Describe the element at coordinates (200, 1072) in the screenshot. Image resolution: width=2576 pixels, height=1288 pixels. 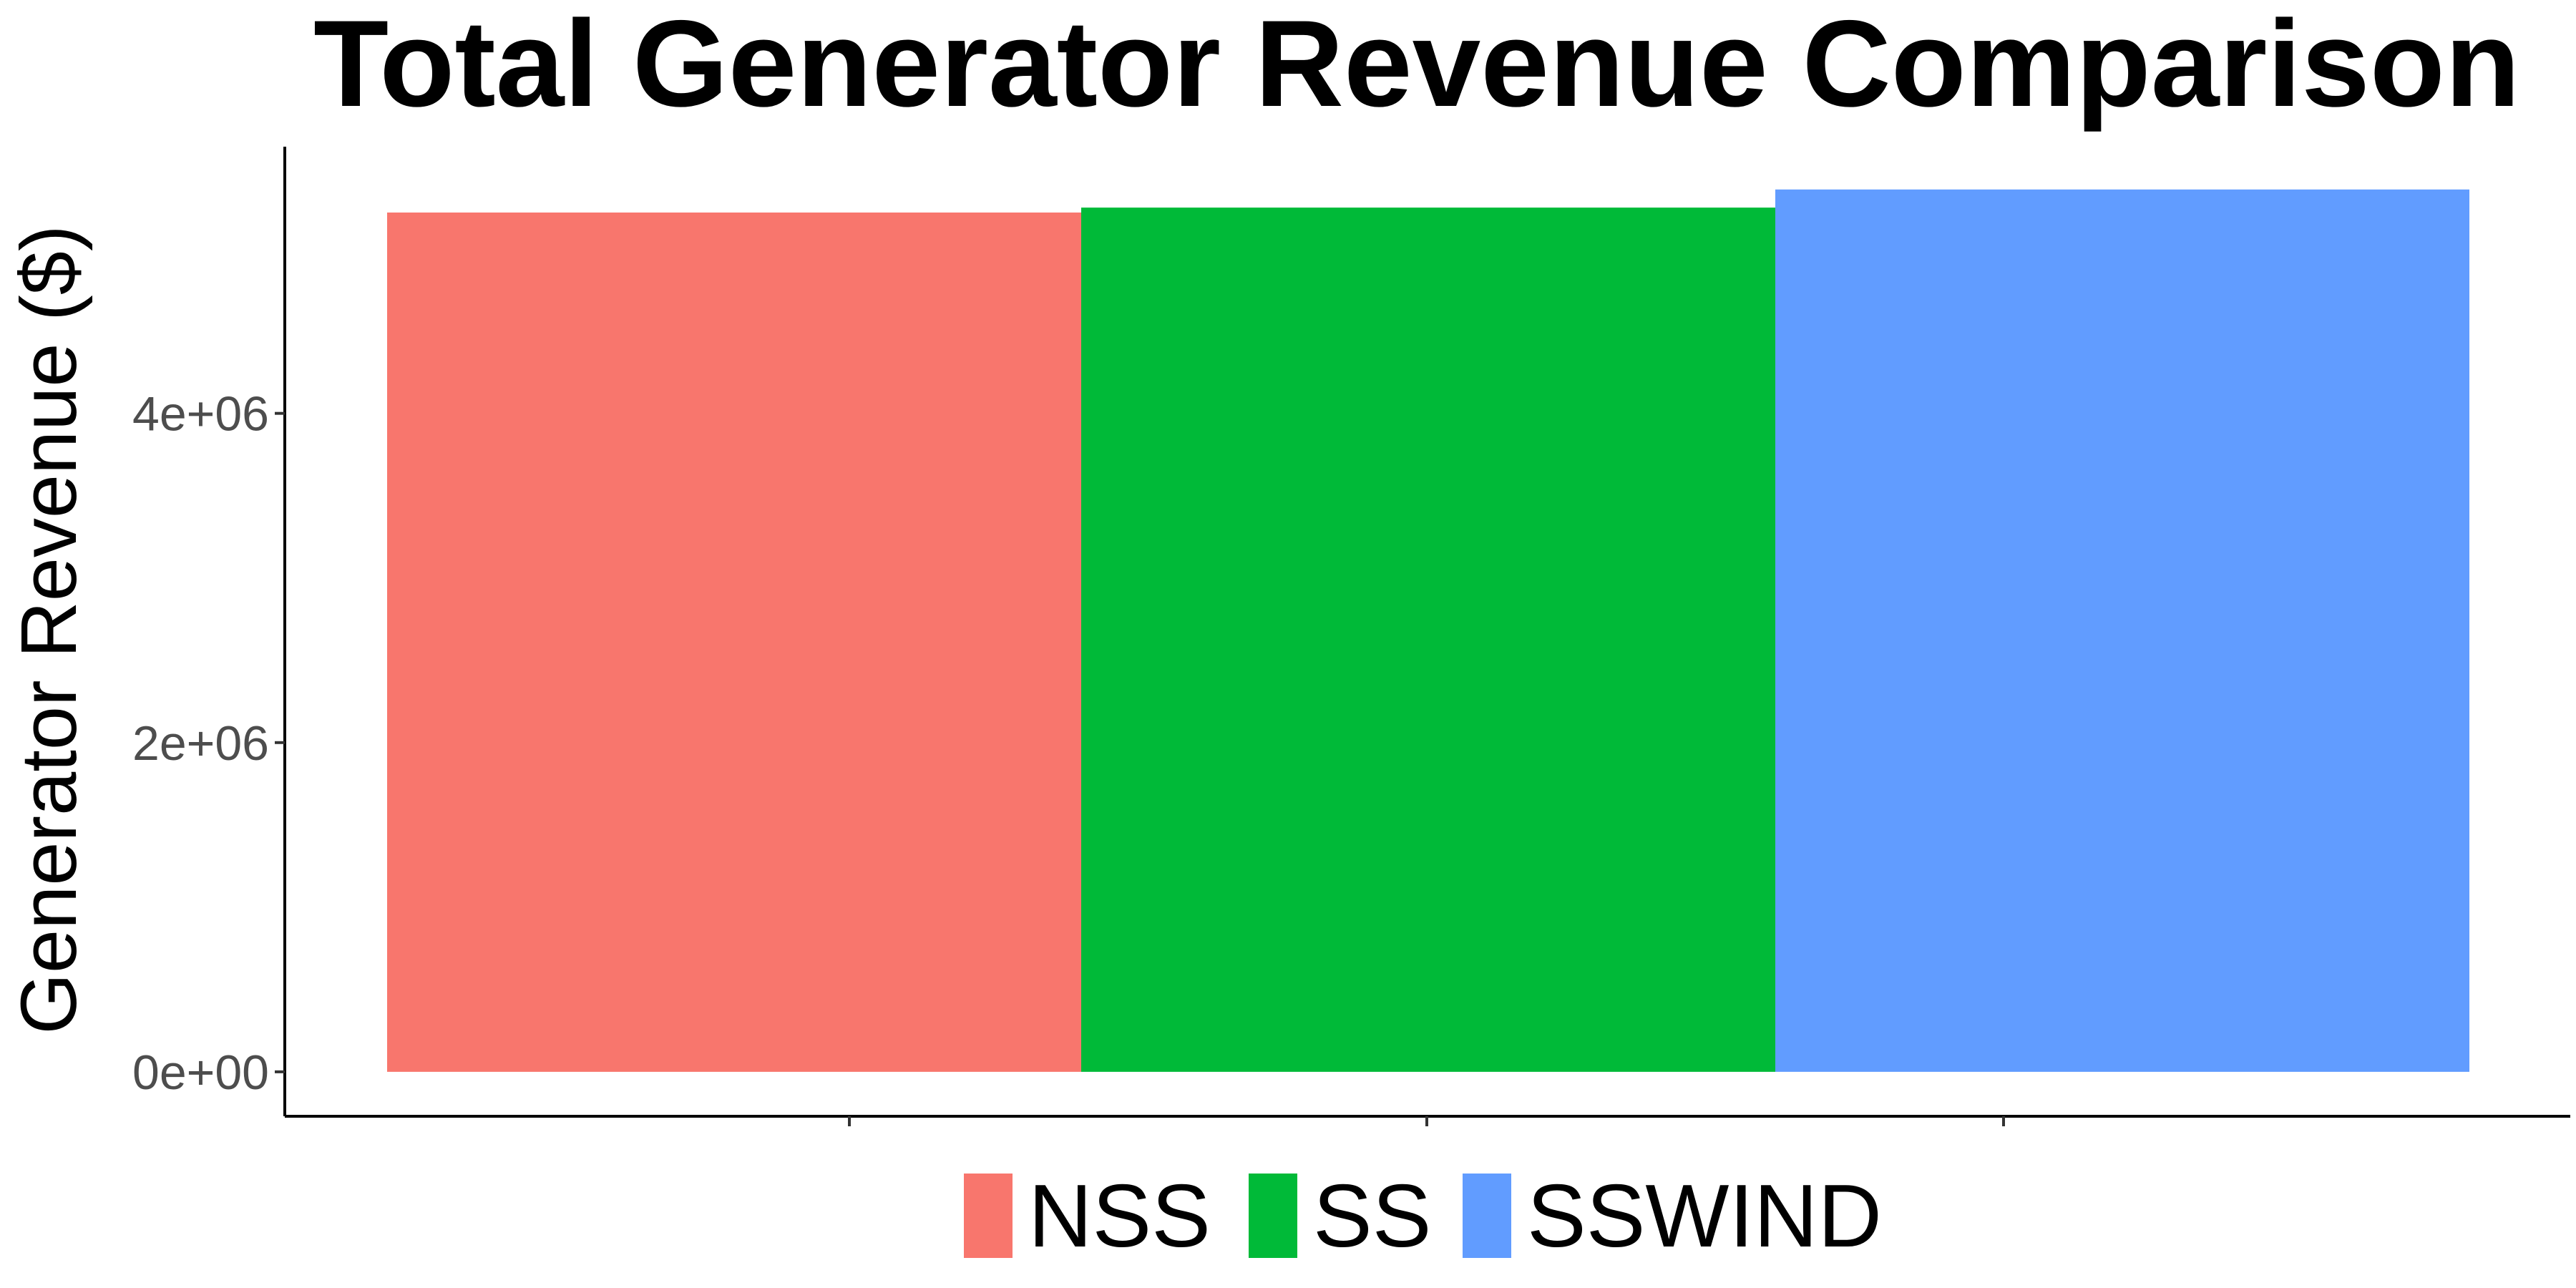
I see `y-tick-label: 0e+00` at that location.